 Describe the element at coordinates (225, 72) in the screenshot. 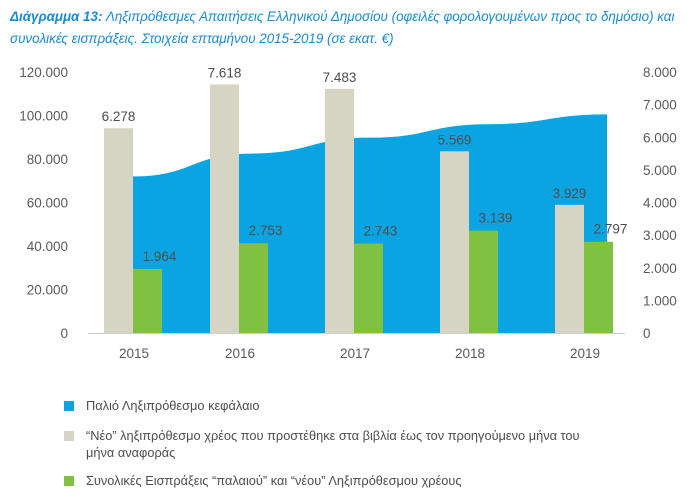

I see `data-label-new-debt: 7.618` at that location.